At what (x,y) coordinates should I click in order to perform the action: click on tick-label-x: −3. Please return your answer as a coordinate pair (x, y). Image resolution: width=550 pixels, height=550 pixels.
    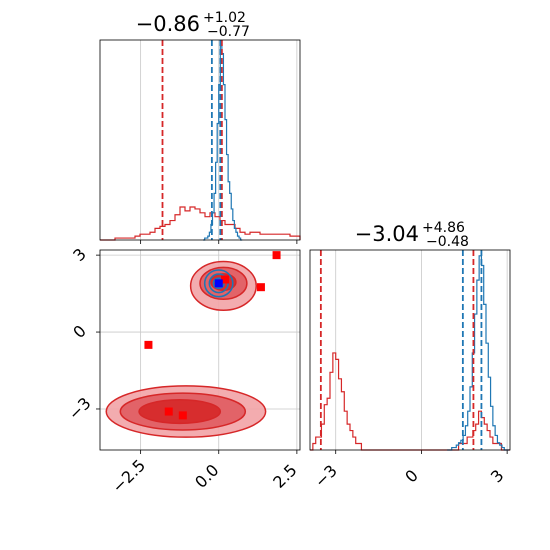
    Looking at the image, I should click on (326, 476).